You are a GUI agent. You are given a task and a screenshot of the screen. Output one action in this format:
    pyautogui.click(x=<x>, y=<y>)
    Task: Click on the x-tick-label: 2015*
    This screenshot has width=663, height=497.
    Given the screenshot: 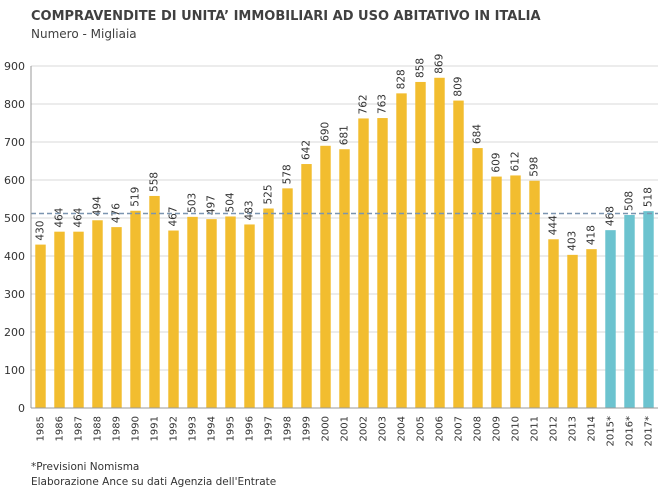 What is the action you would take?
    pyautogui.click(x=611, y=431)
    